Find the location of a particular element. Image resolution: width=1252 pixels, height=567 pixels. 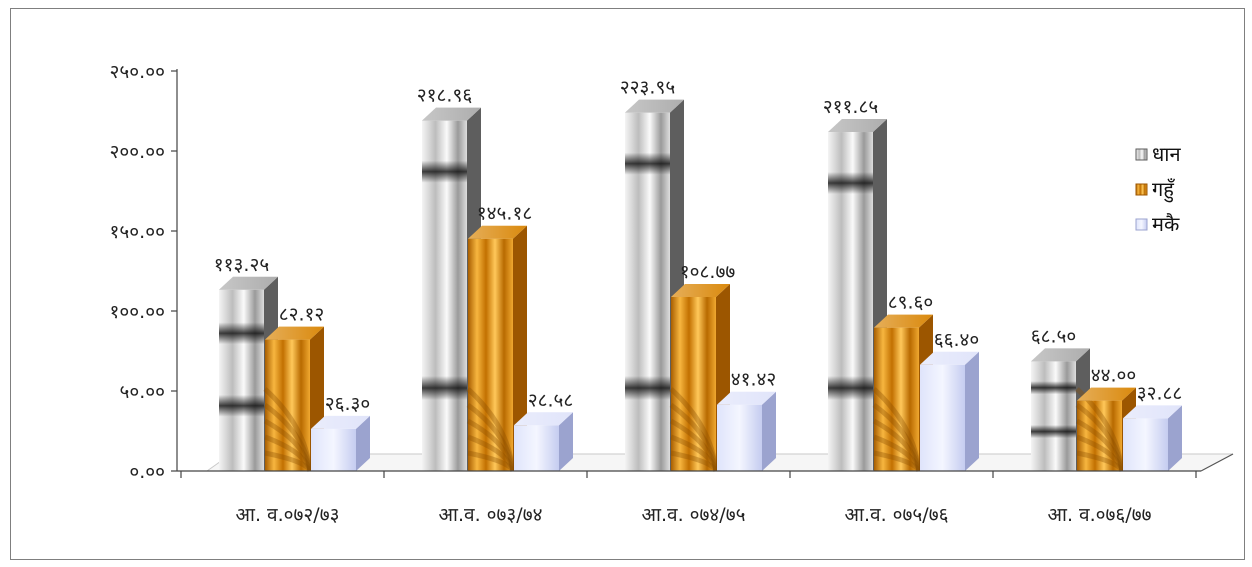

legend-label: धान is located at coordinates (1166, 154).